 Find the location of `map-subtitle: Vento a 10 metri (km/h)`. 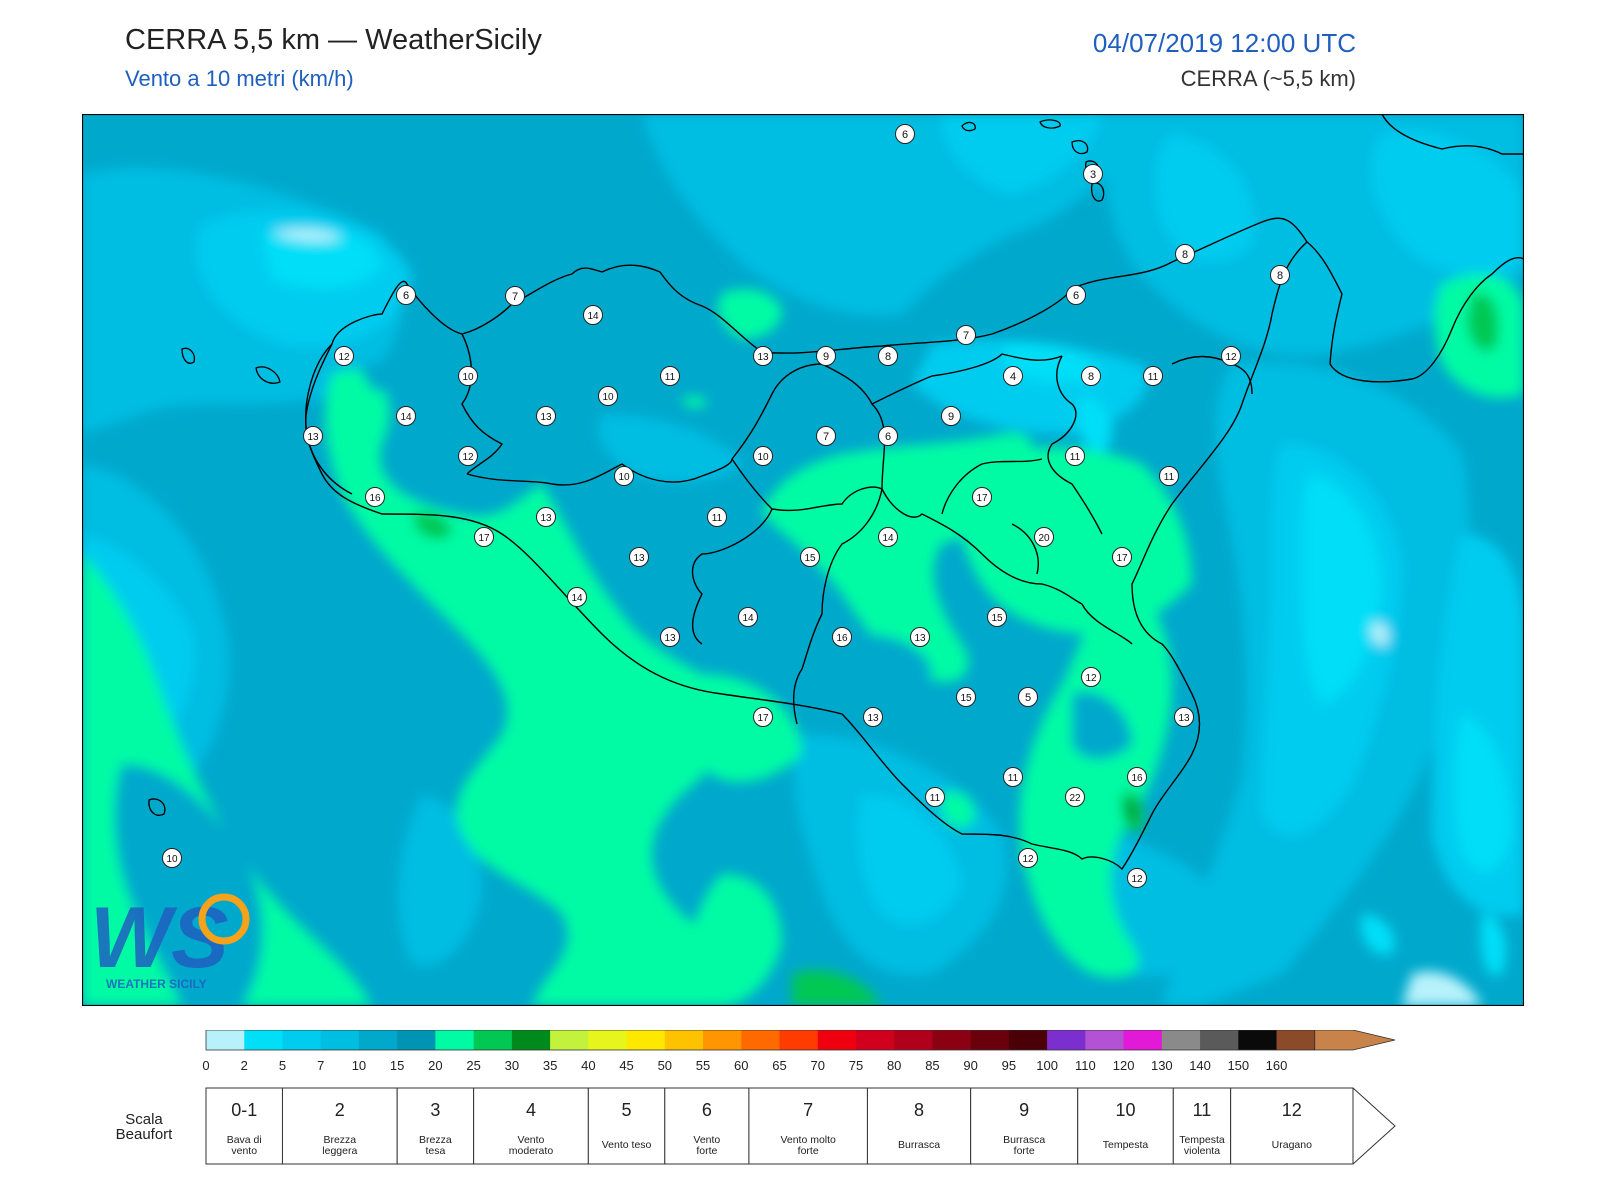

map-subtitle: Vento a 10 metri (km/h) is located at coordinates (239, 78).